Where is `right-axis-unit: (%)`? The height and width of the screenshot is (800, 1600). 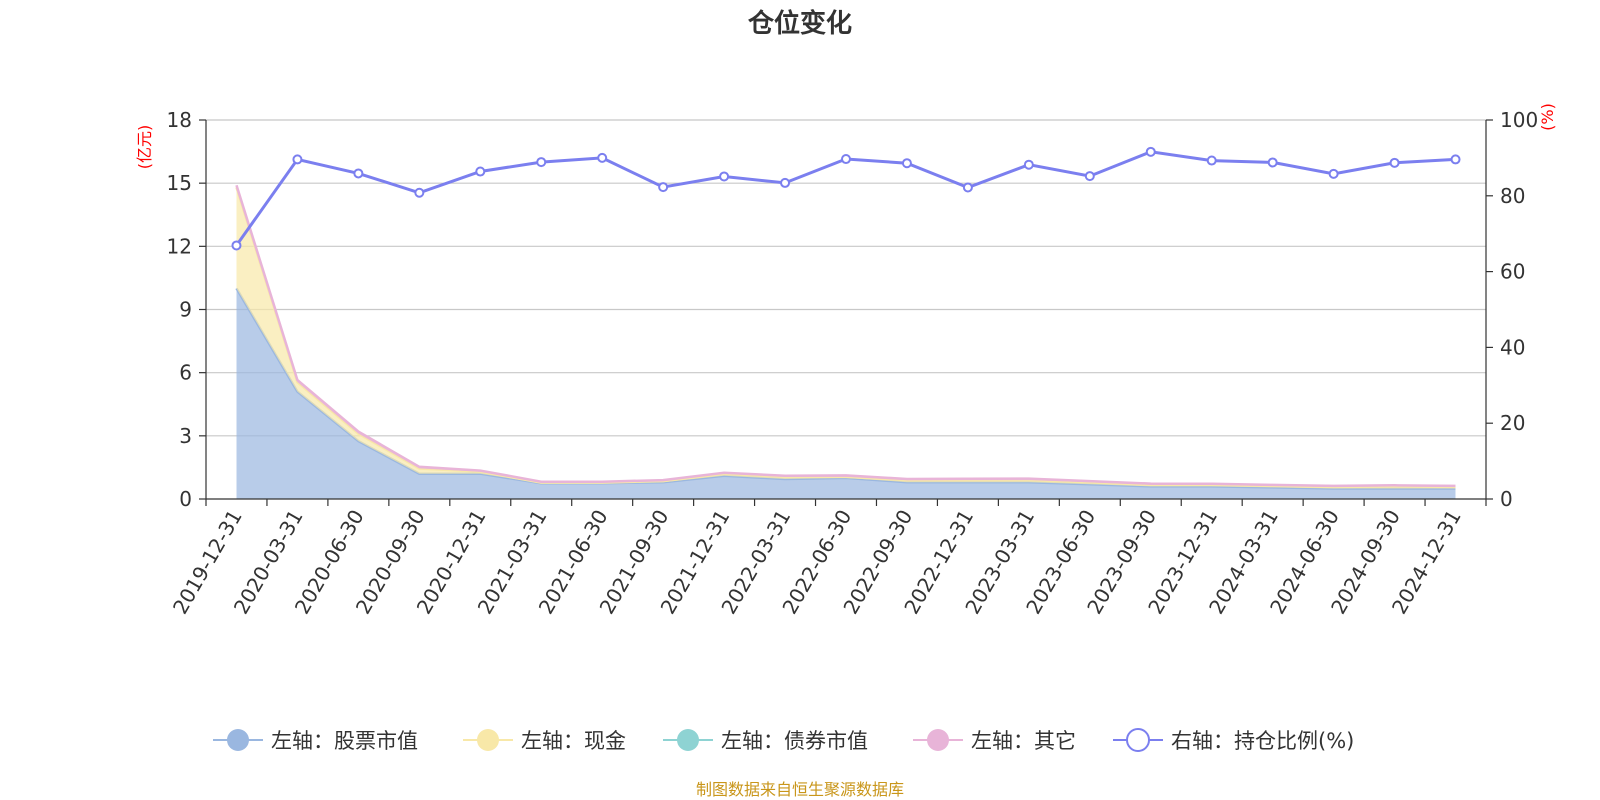 right-axis-unit: (%) is located at coordinates (1547, 117).